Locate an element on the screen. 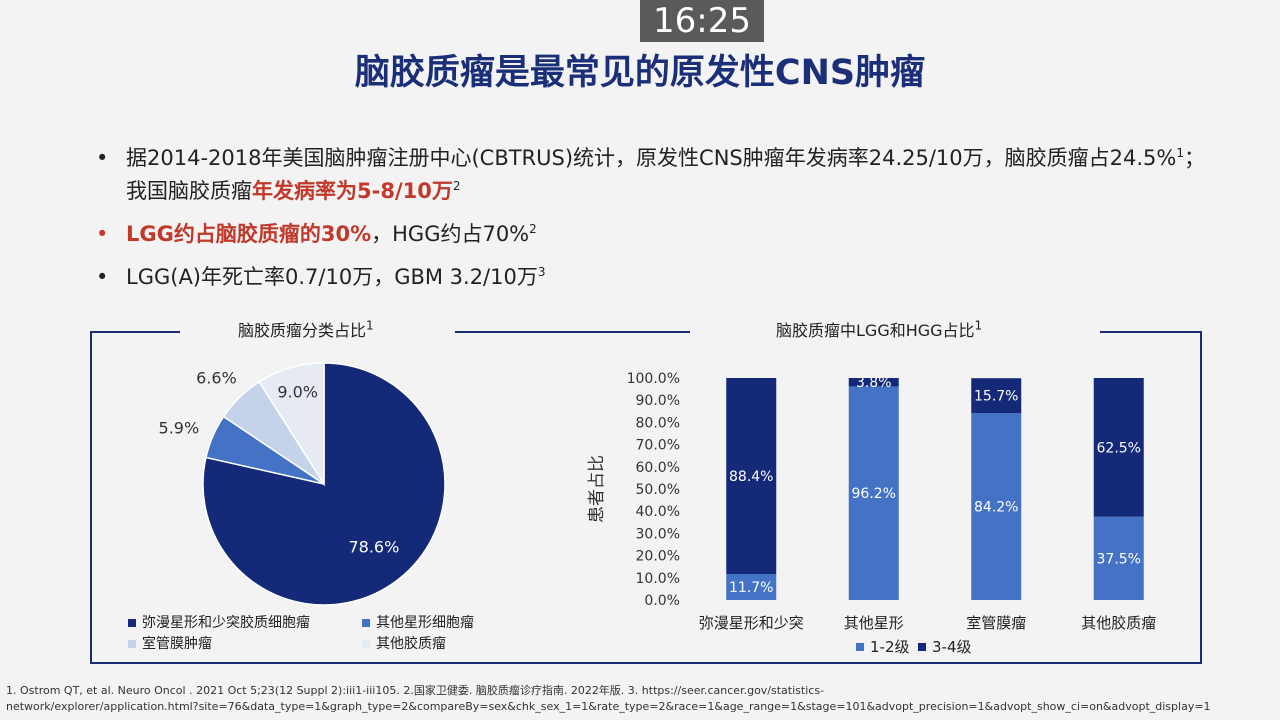 This screenshot has width=1280, height=720. bar-value-label: 15.7% is located at coordinates (996, 397).